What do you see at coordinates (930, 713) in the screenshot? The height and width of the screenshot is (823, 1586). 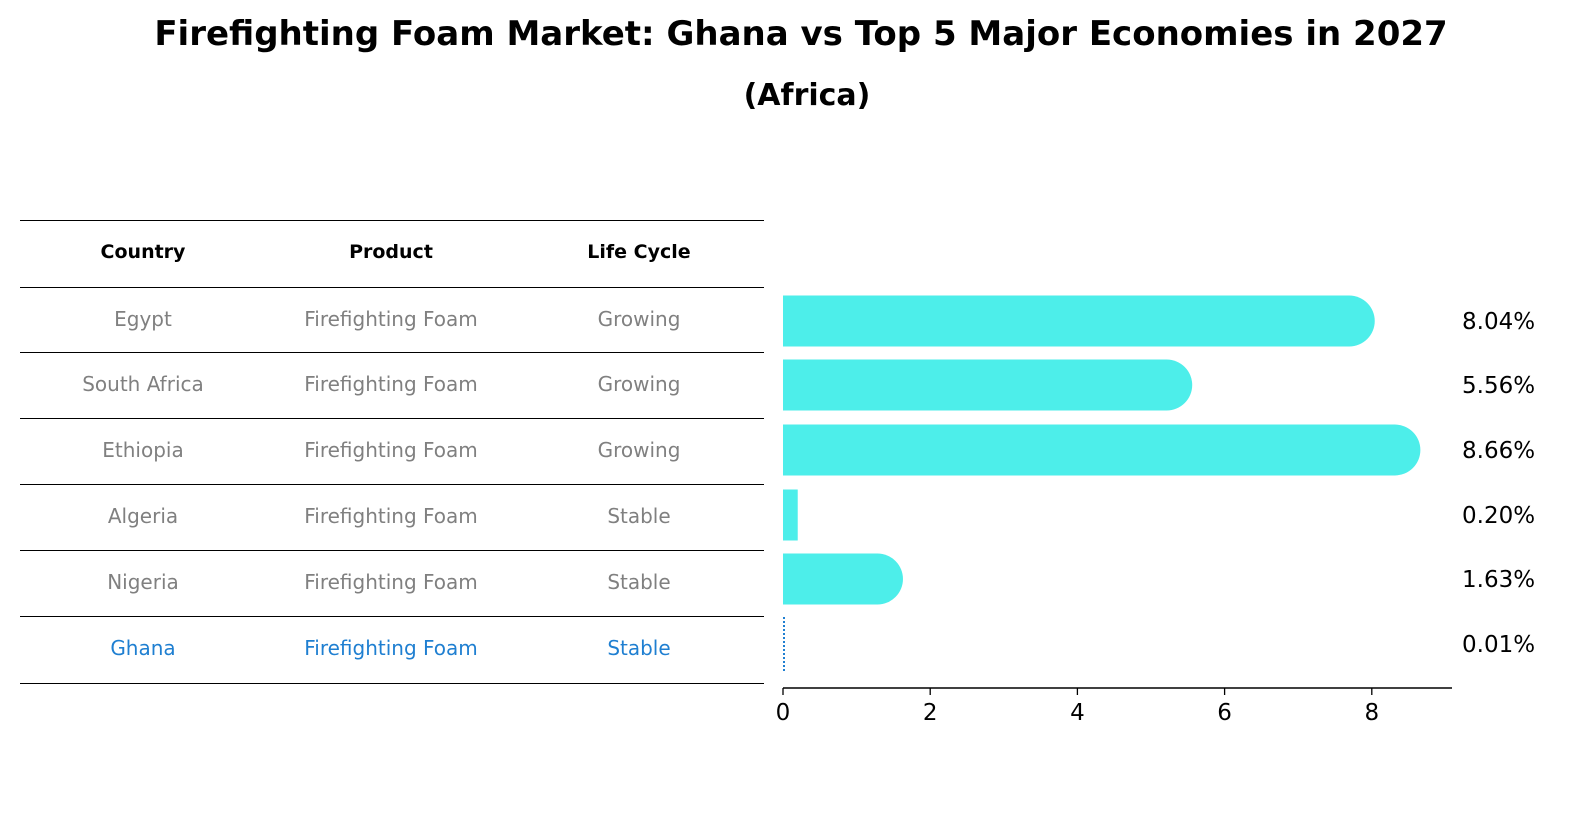 I see `x-tick-label: 2` at bounding box center [930, 713].